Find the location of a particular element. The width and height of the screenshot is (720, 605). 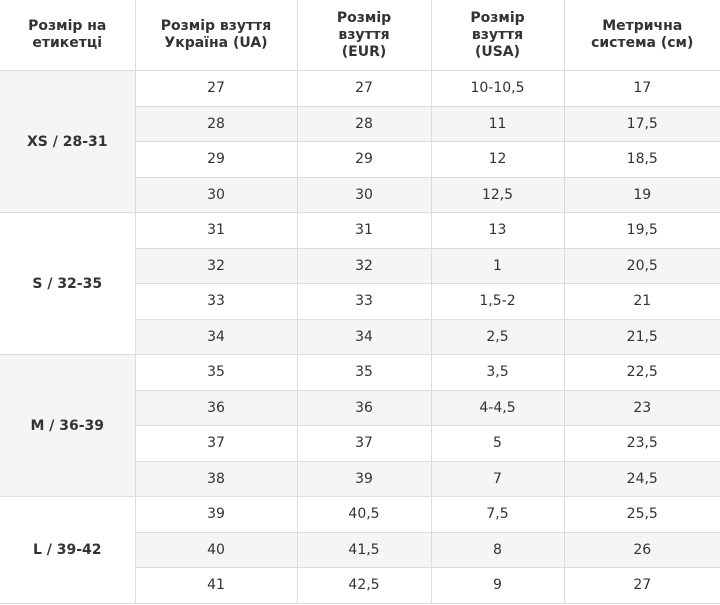

table-row: 37 37 5 23,5 is located at coordinates (360, 443).